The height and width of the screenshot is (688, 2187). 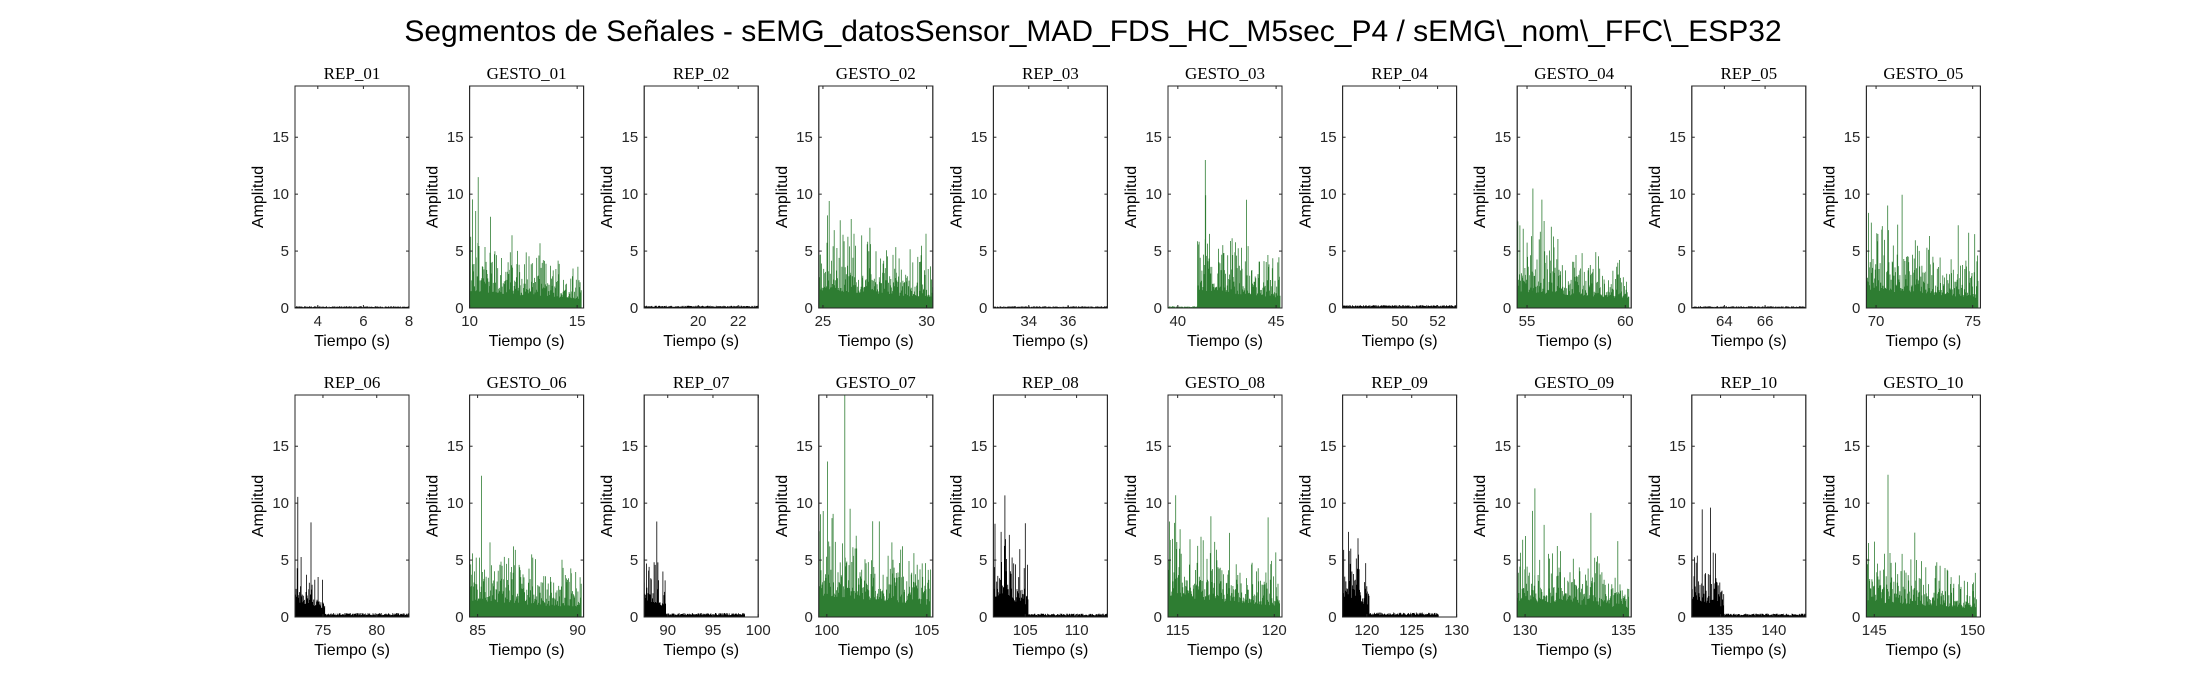 I want to click on subplot-gesto-10: 0 5 10 15 145 150 GESTO_10 Tiempo (s) Amplitud, so click(x=1903, y=516).